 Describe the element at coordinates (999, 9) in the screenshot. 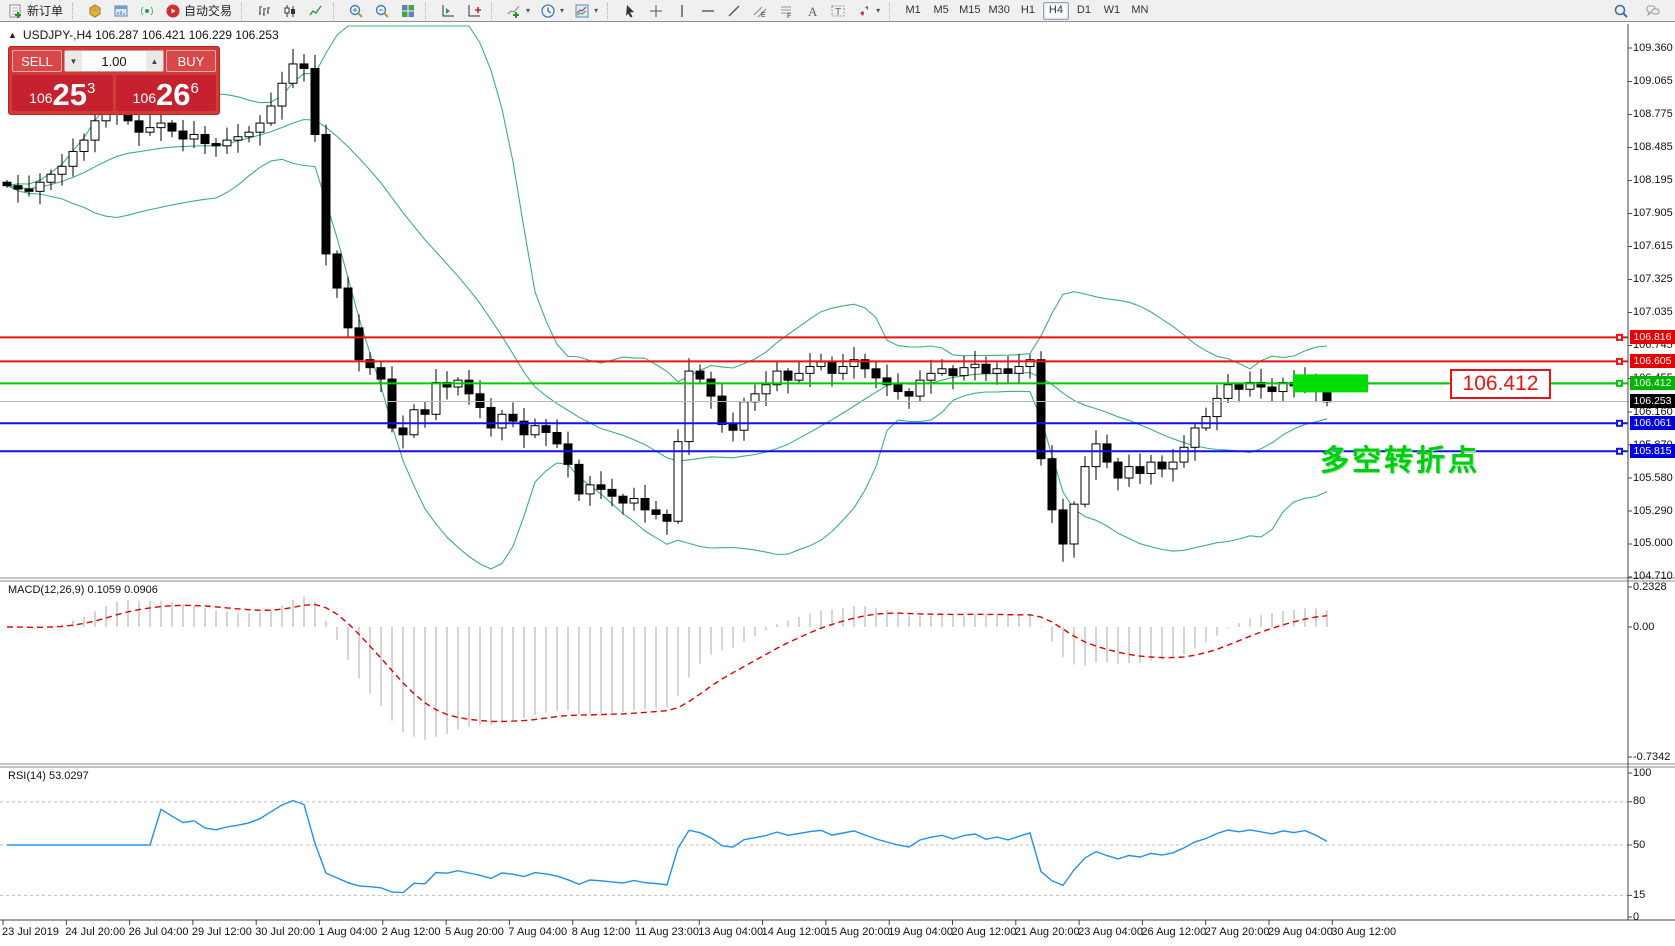

I see `timeframe-button-m30: M30` at that location.